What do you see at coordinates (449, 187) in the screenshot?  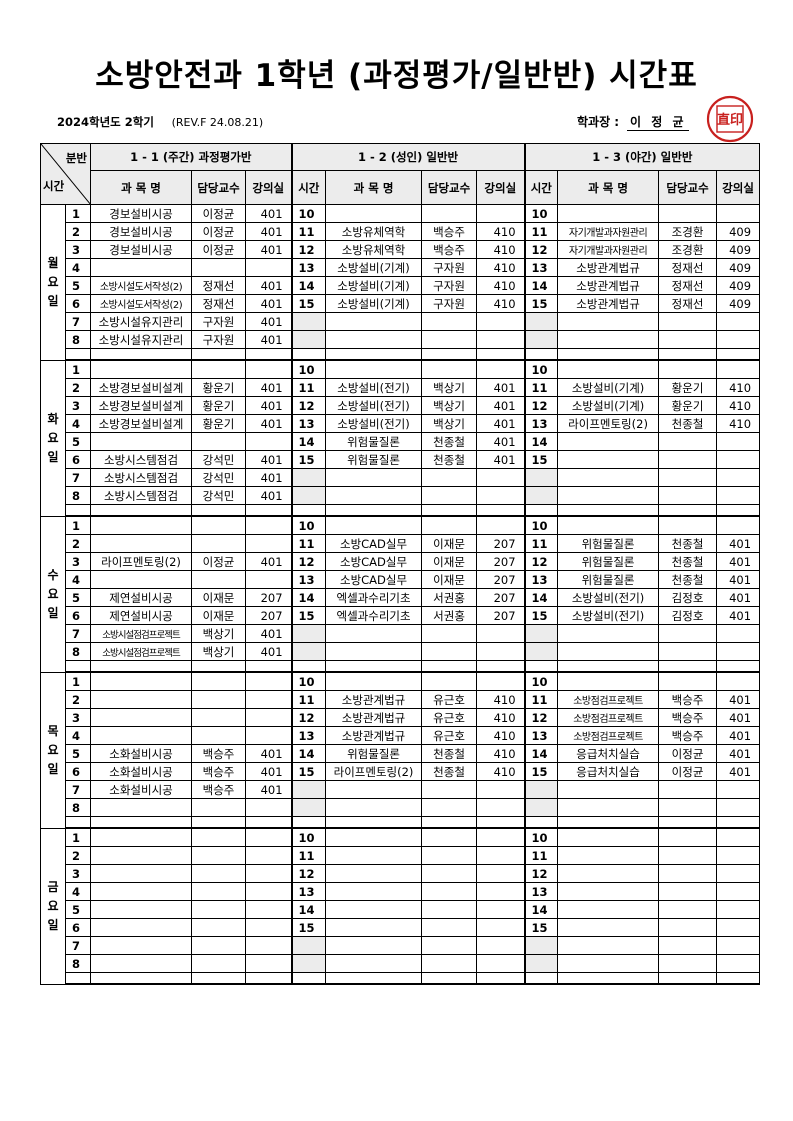 I see `col-professor-2: 담당교수` at bounding box center [449, 187].